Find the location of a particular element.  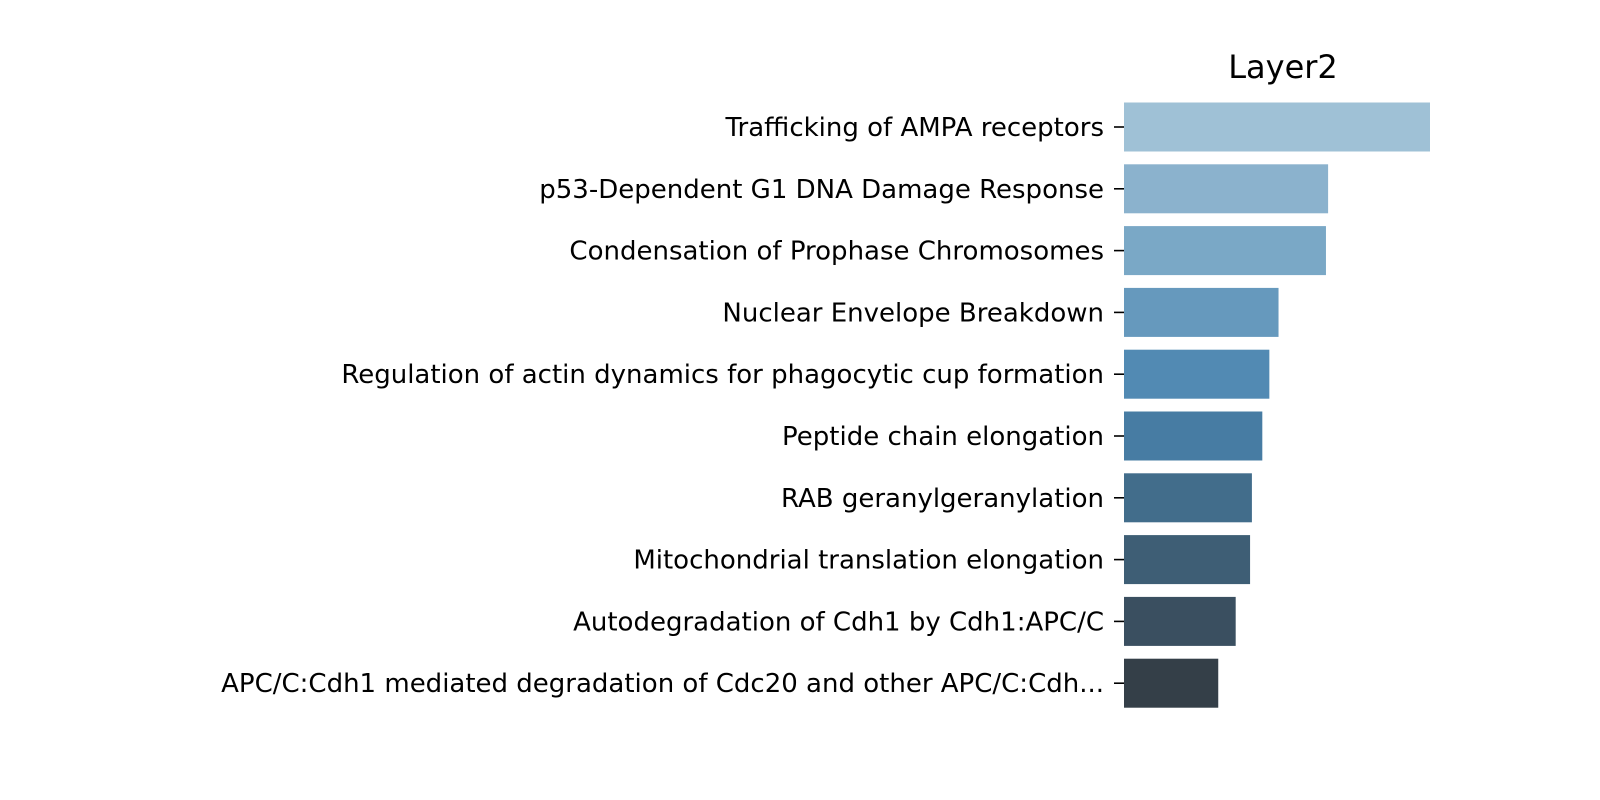

y-tick-label: Autodegradation of Cdh1 by Cdh1:APC/C is located at coordinates (838, 622).